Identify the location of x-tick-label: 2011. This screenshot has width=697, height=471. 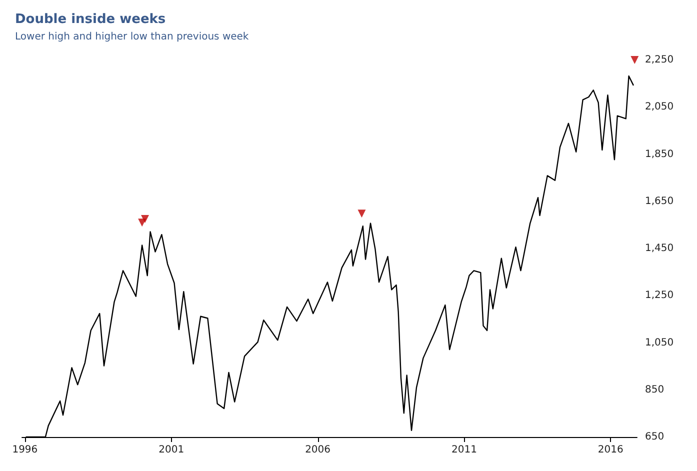
(464, 450).